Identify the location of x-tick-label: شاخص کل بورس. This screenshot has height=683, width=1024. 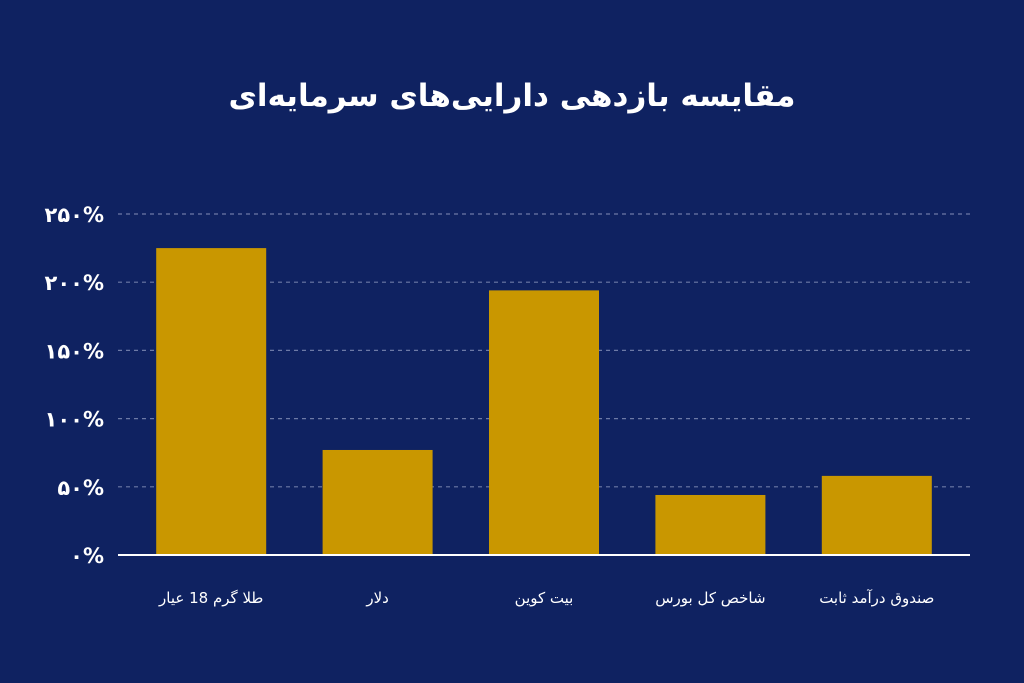
(710, 598).